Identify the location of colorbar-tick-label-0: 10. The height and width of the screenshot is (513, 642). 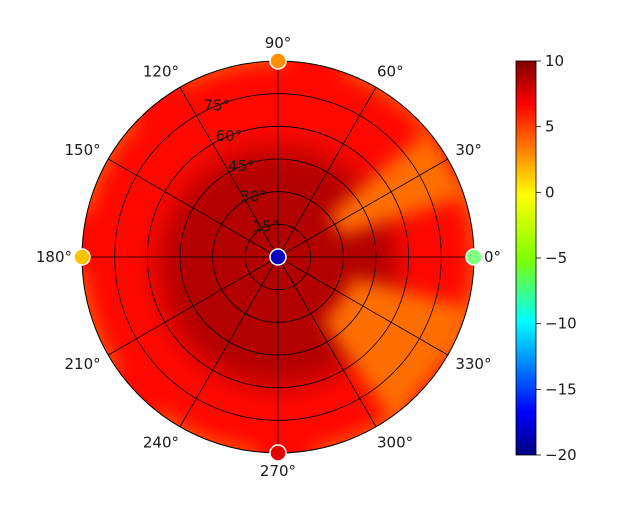
(554, 61).